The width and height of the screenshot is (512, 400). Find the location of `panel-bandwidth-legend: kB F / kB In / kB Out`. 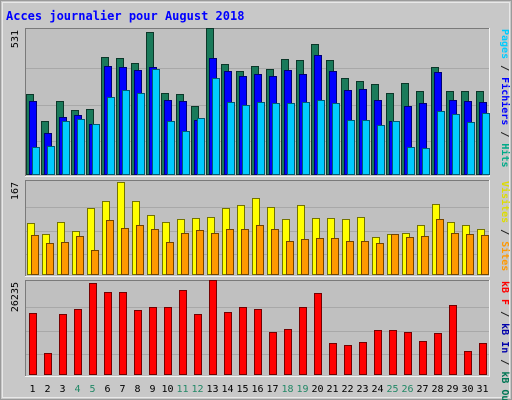

panel-bandwidth-legend: kB F / kB In / kB Out is located at coordinates (504, 340).